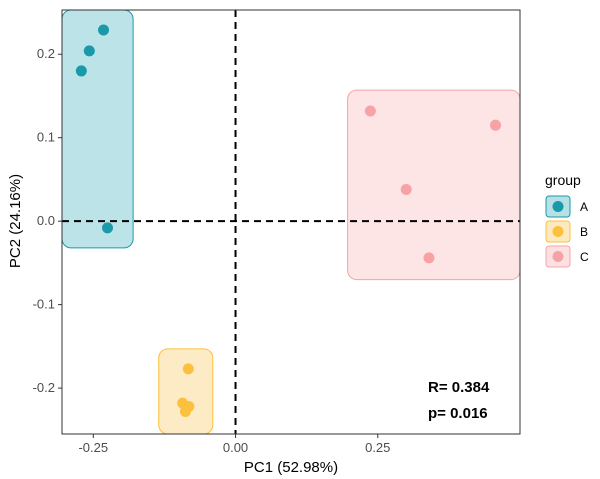  I want to click on legend-title: group, so click(563, 180).